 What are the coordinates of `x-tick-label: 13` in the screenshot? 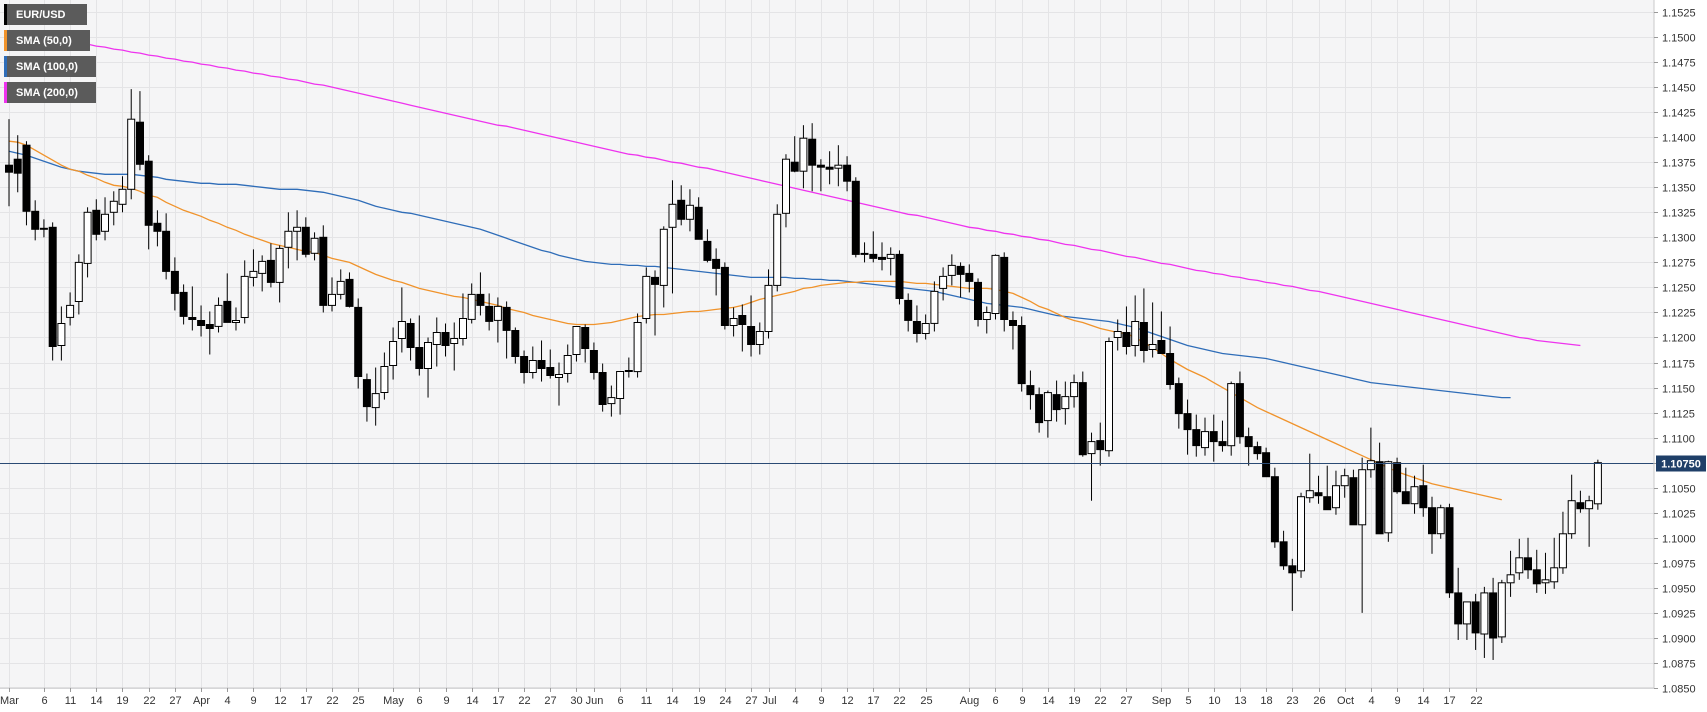 It's located at (1240, 701).